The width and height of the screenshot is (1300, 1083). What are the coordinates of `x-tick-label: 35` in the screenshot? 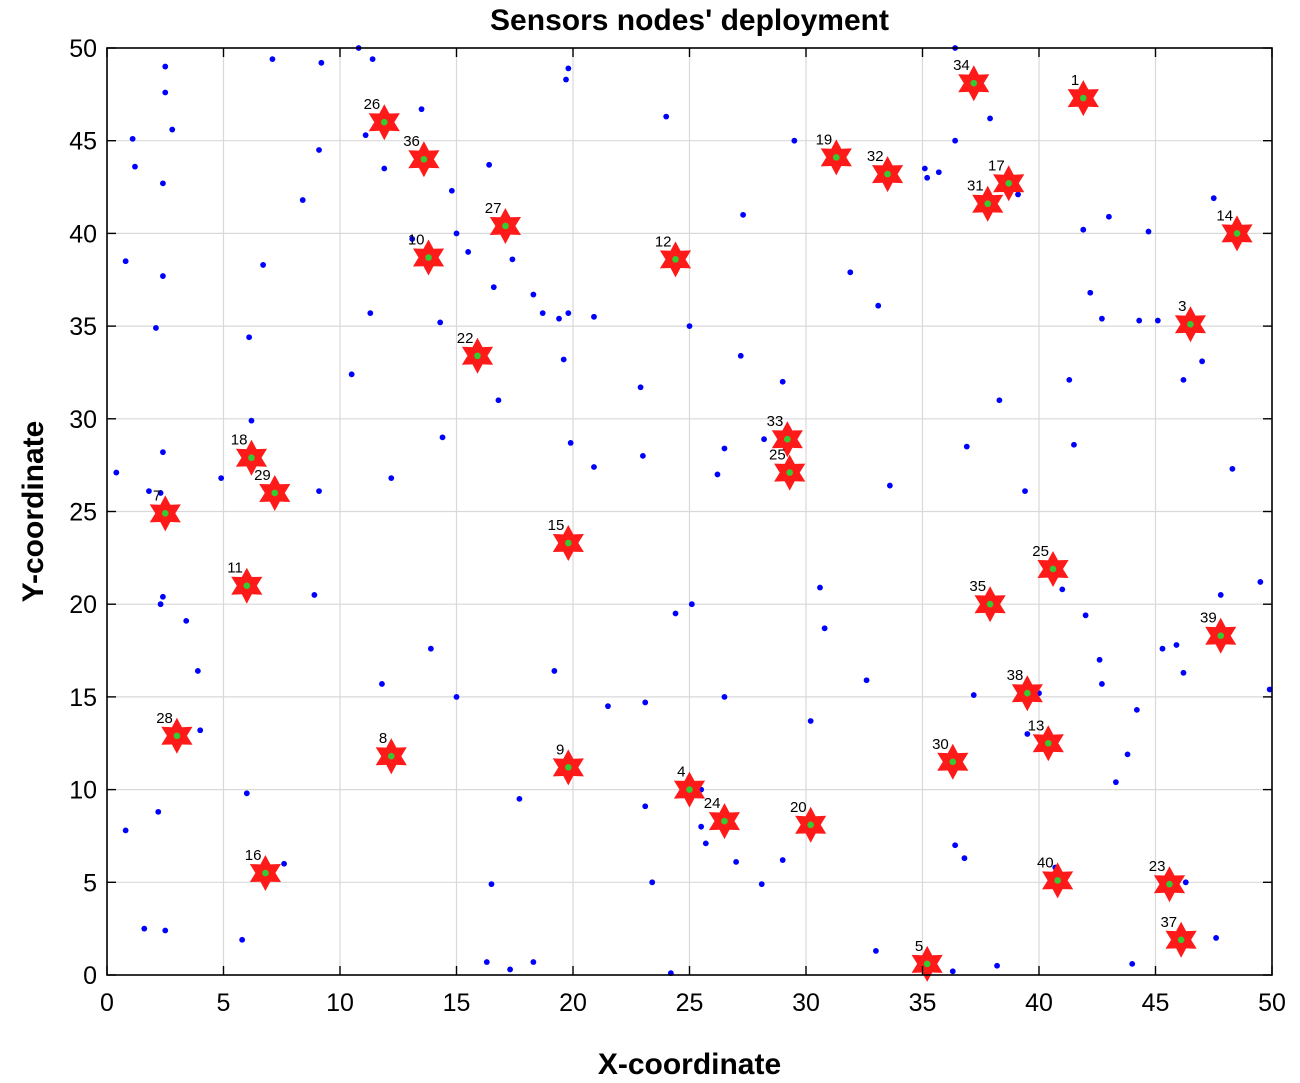 It's located at (923, 1003).